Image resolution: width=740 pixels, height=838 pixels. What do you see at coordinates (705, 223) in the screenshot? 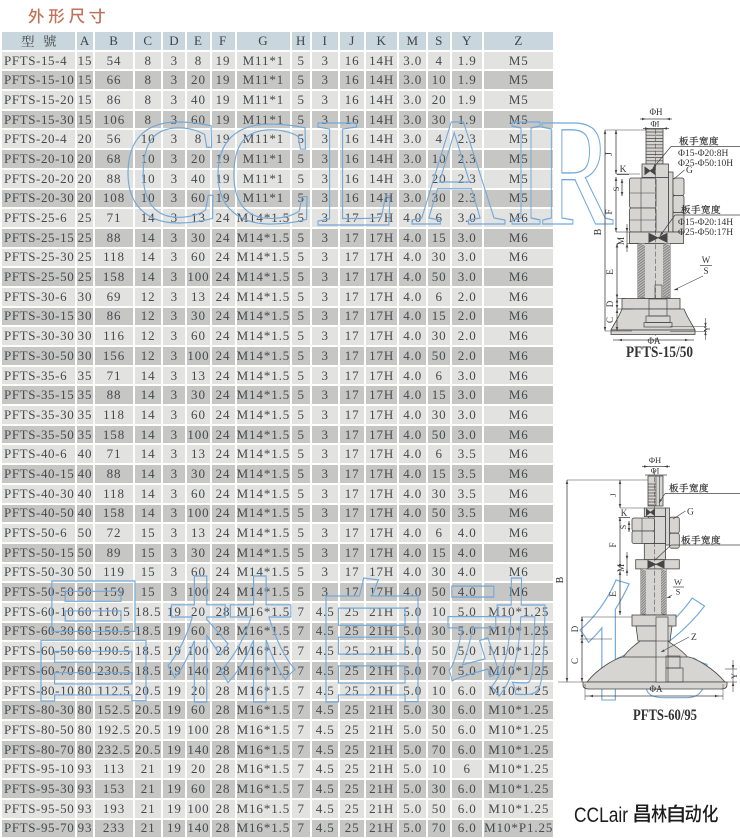
I see `svg-text: Φ15-Φ20:14H` at bounding box center [705, 223].